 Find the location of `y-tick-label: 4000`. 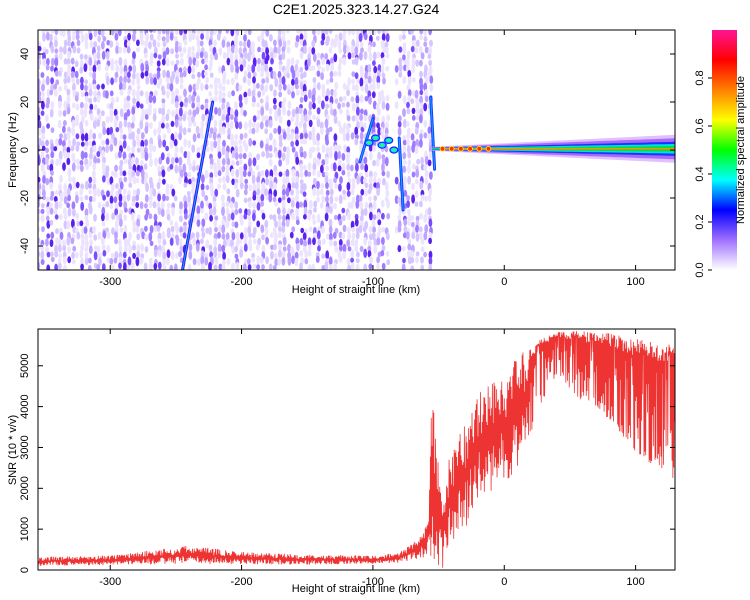

y-tick-label: 4000 is located at coordinates (25, 406).